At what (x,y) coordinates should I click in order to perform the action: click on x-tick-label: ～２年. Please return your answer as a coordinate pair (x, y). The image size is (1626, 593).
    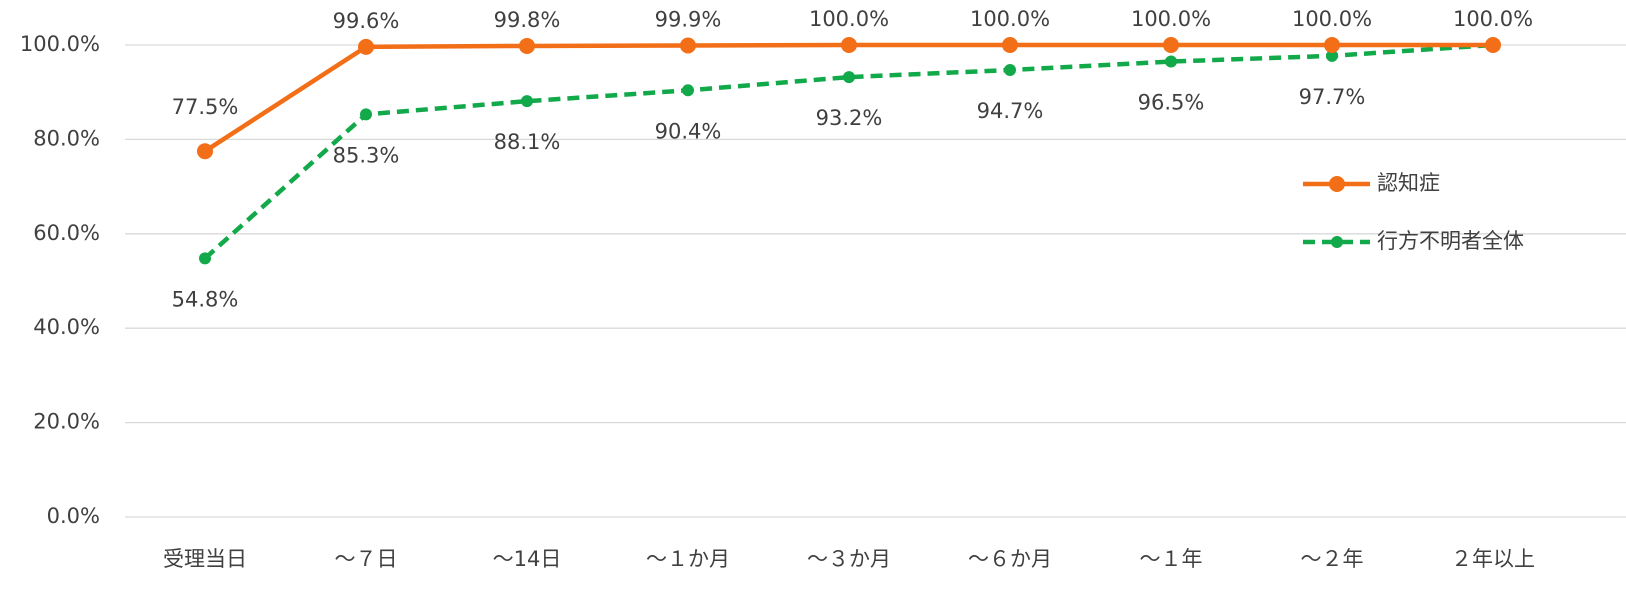
    Looking at the image, I should click on (1332, 559).